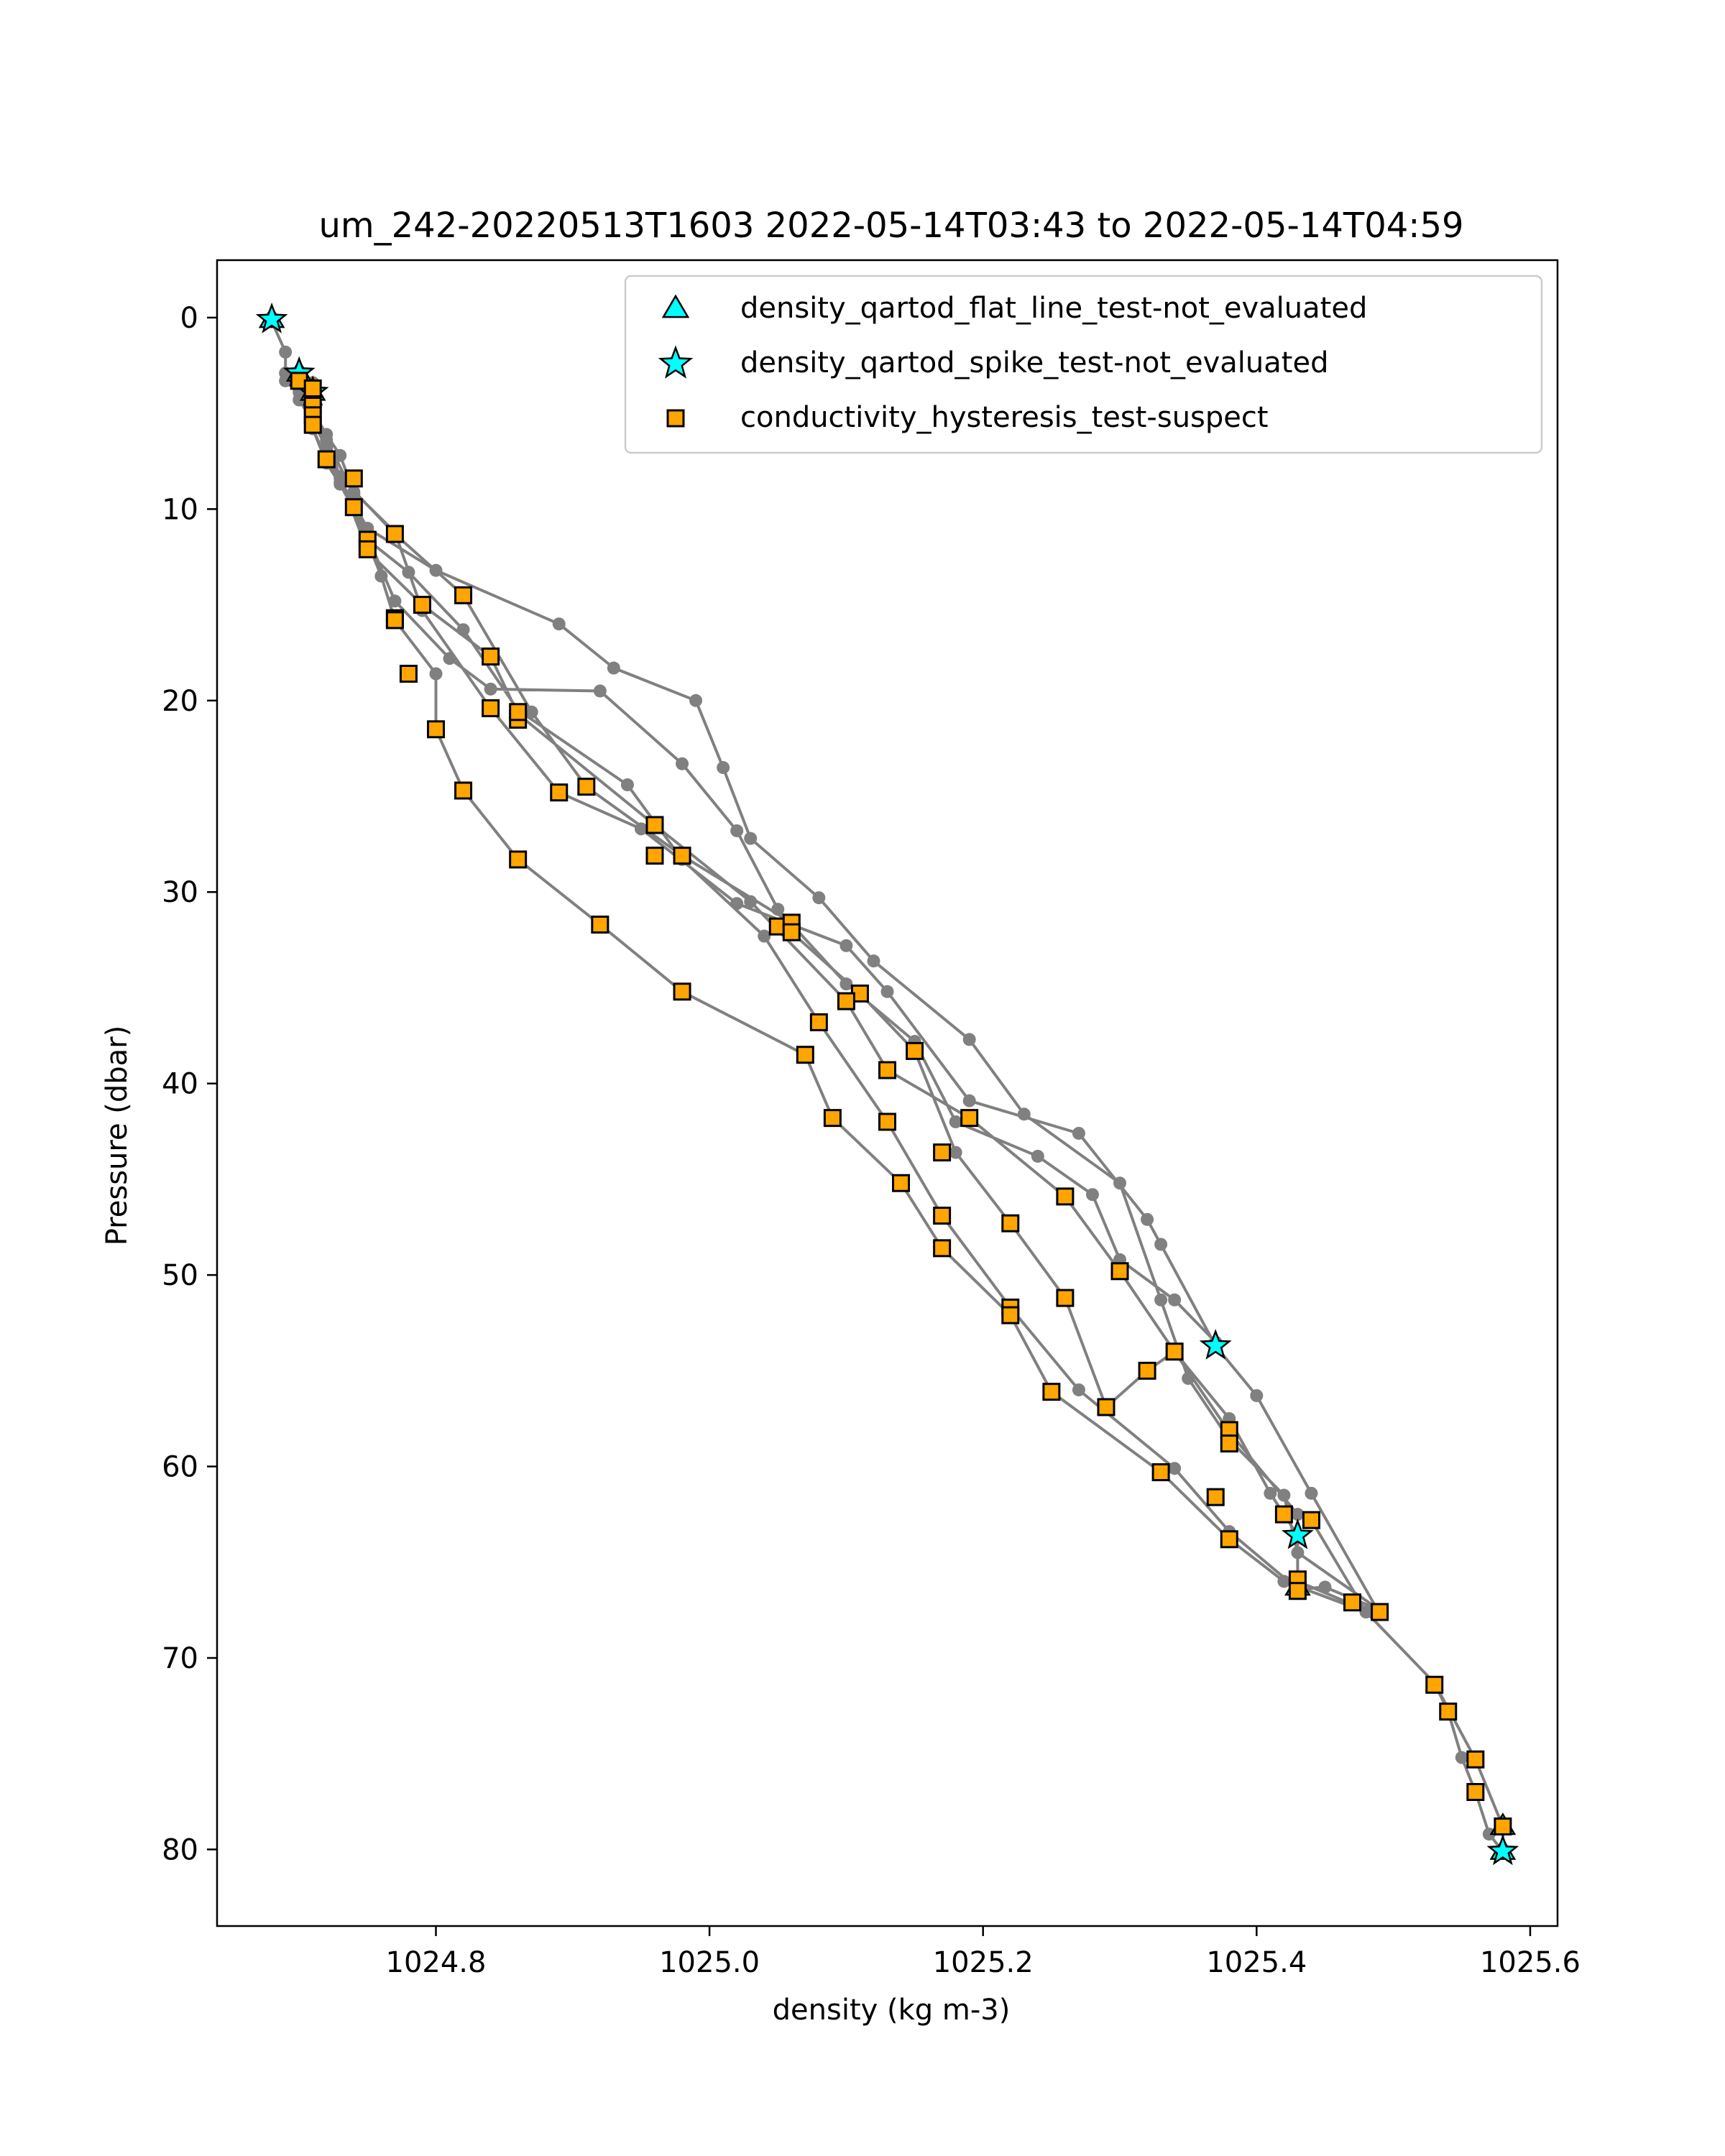 Image resolution: width=1725 pixels, height=2156 pixels. Describe the element at coordinates (983, 1963) in the screenshot. I see `x-tick-label: 1025.2` at that location.